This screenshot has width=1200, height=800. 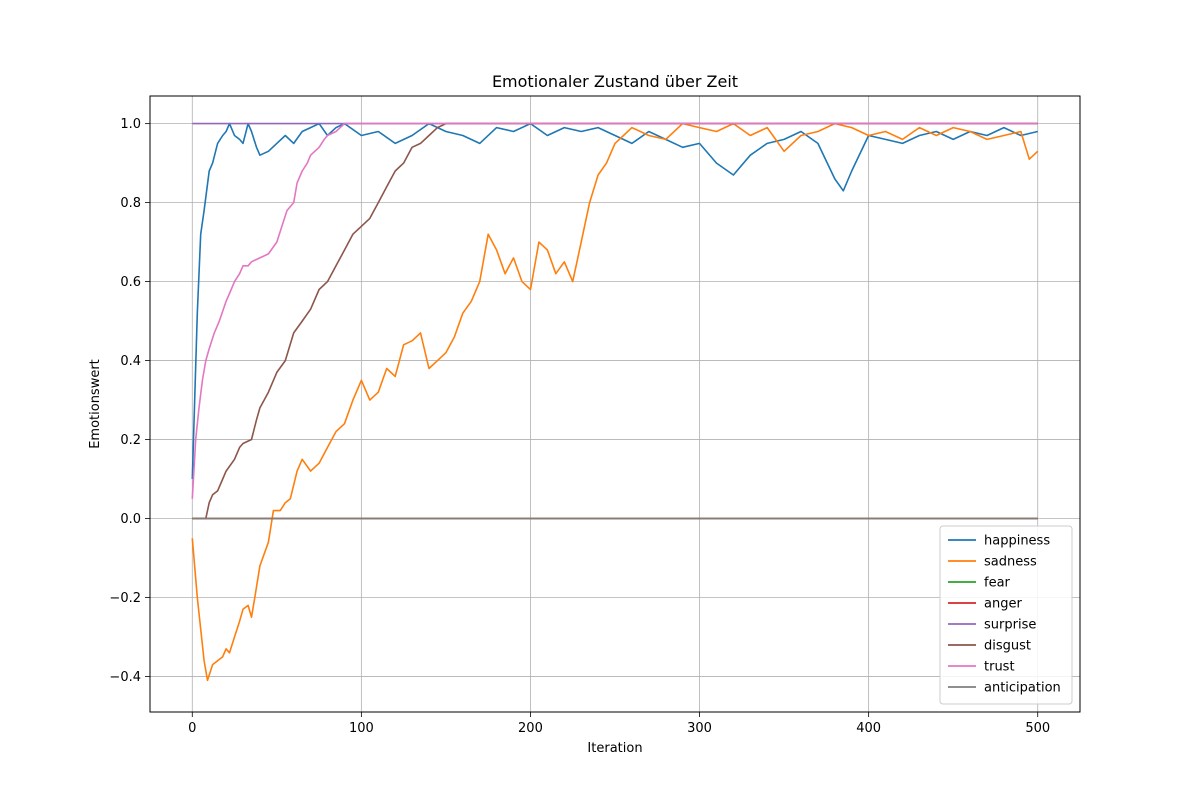 What do you see at coordinates (130, 282) in the screenshot?
I see `y-tick-label: 0.6` at bounding box center [130, 282].